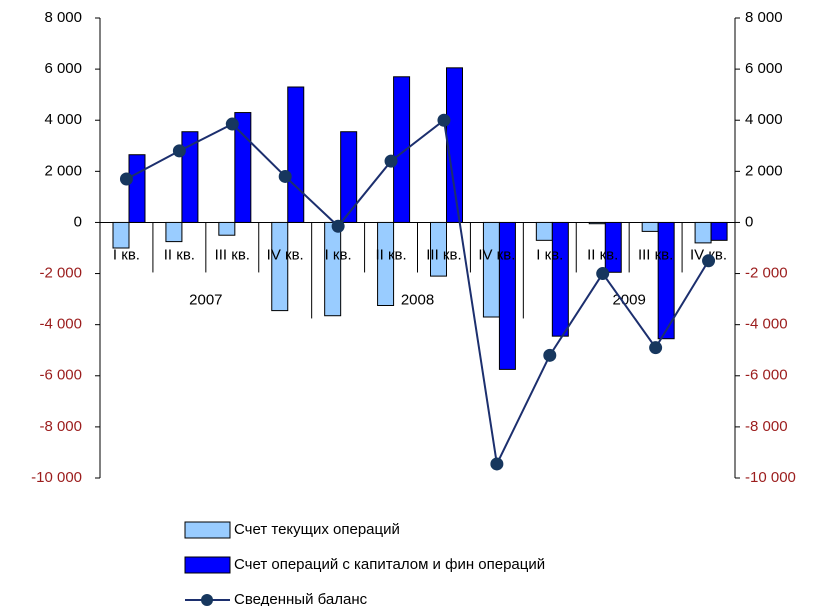 This screenshot has width=824, height=606. I want to click on y2-tick-label: -8 000, so click(766, 426).